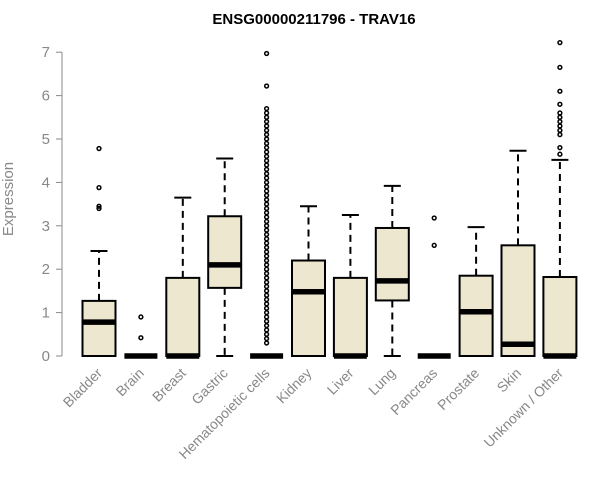  I want to click on y-tick-label: 2, so click(46, 269).